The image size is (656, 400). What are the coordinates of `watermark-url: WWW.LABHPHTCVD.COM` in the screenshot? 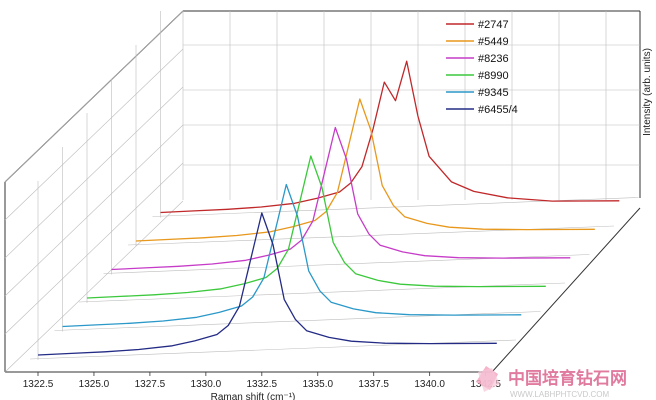 It's located at (559, 394).